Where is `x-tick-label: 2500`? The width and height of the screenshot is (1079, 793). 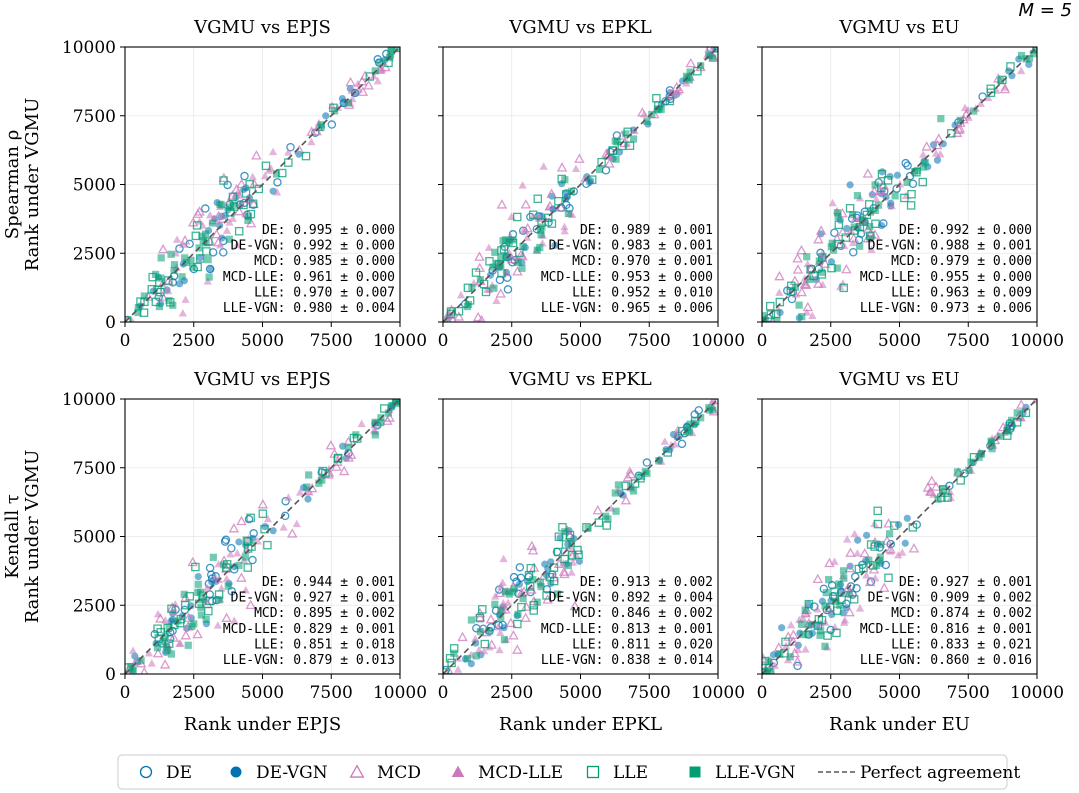
x-tick-label: 2500 is located at coordinates (193, 693).